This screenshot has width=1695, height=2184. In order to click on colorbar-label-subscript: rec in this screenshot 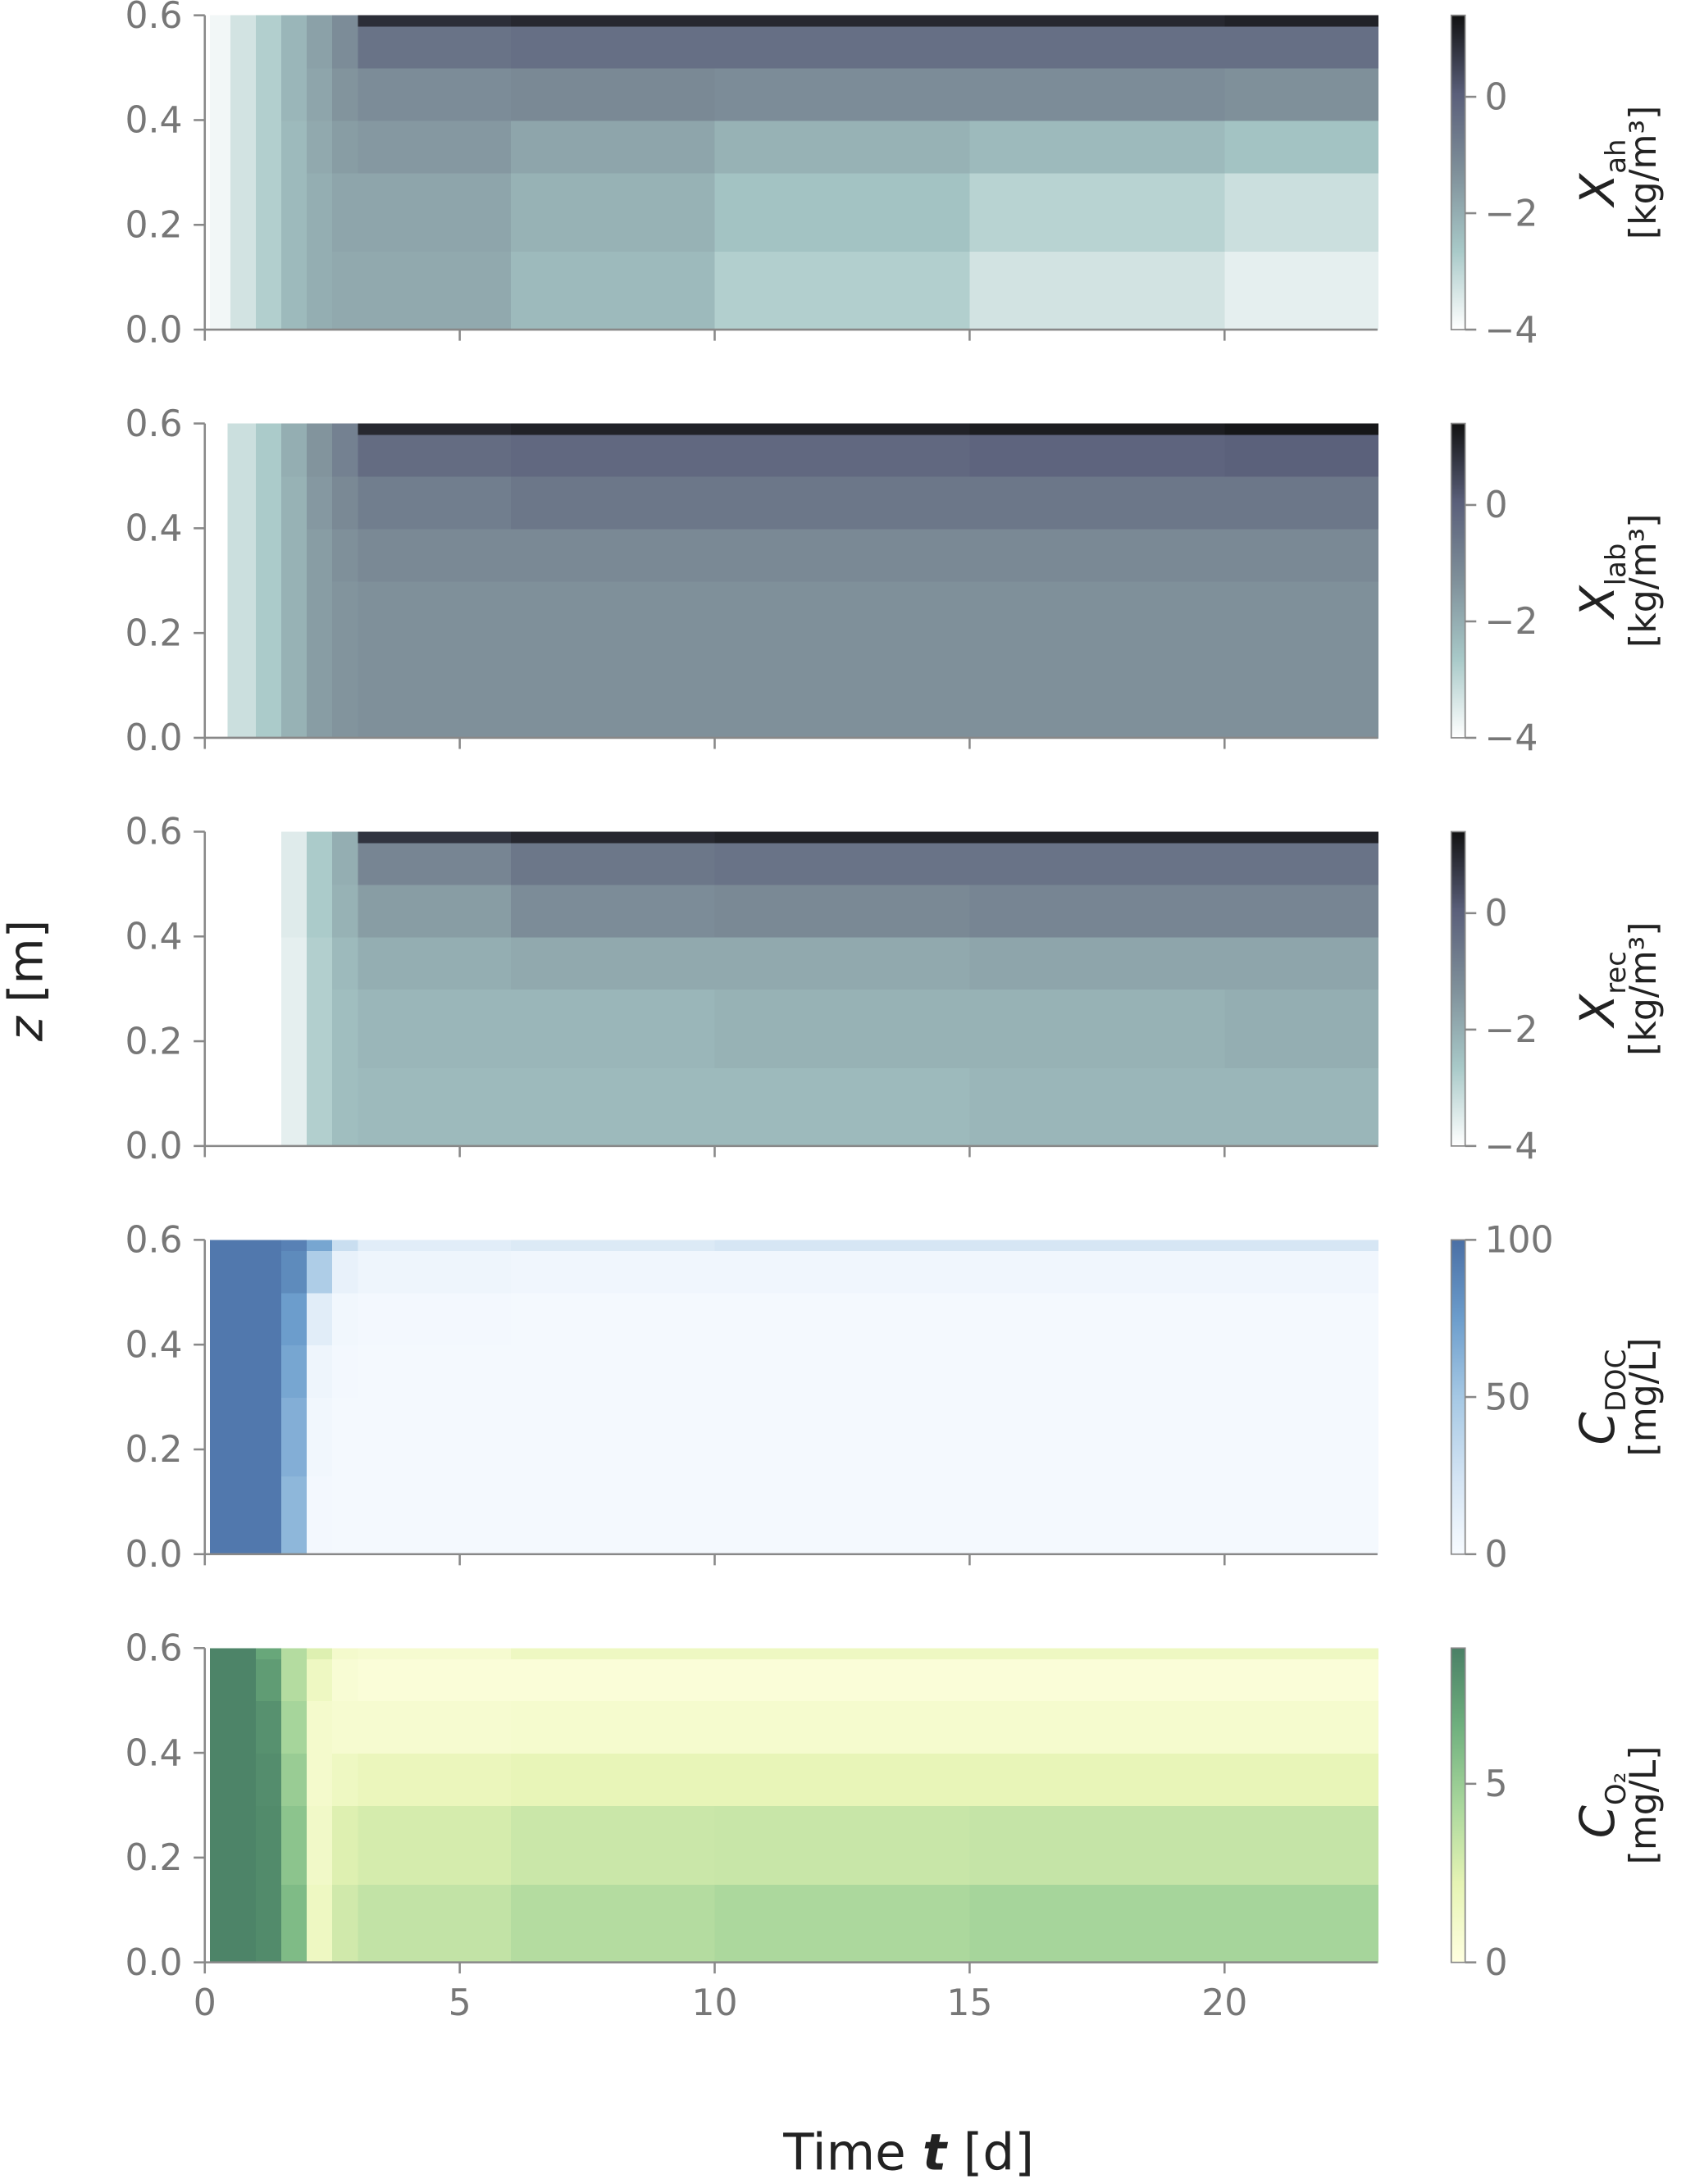, I will do `click(1616, 973)`.